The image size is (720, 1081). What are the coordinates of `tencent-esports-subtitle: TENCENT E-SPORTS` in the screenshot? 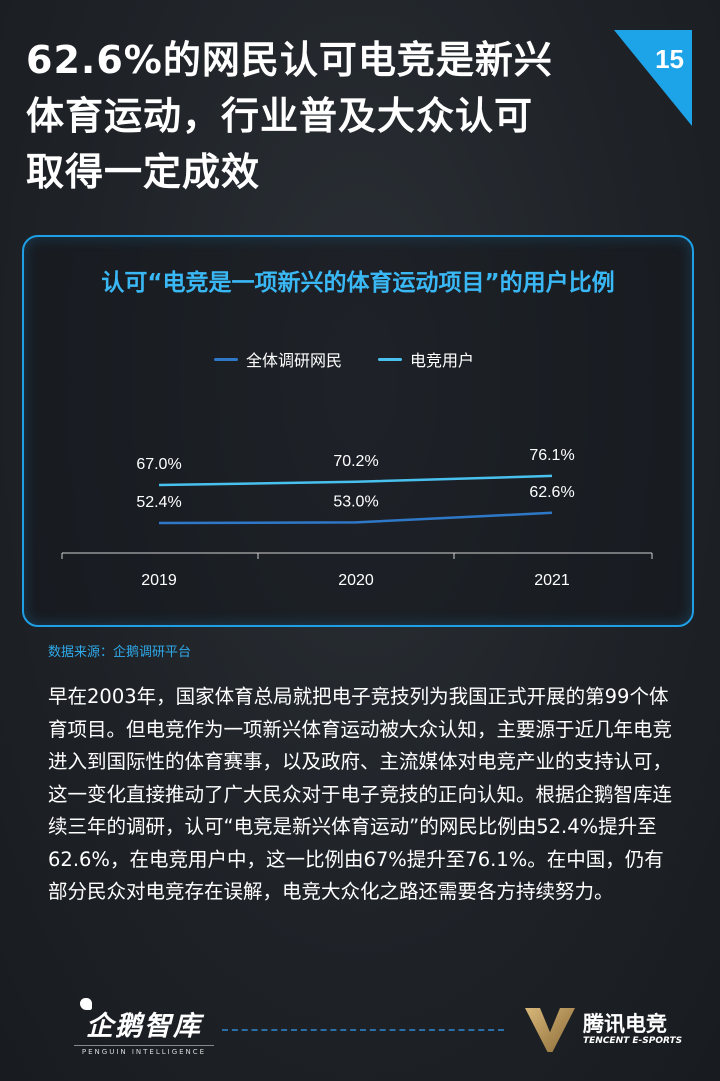 It's located at (633, 1041).